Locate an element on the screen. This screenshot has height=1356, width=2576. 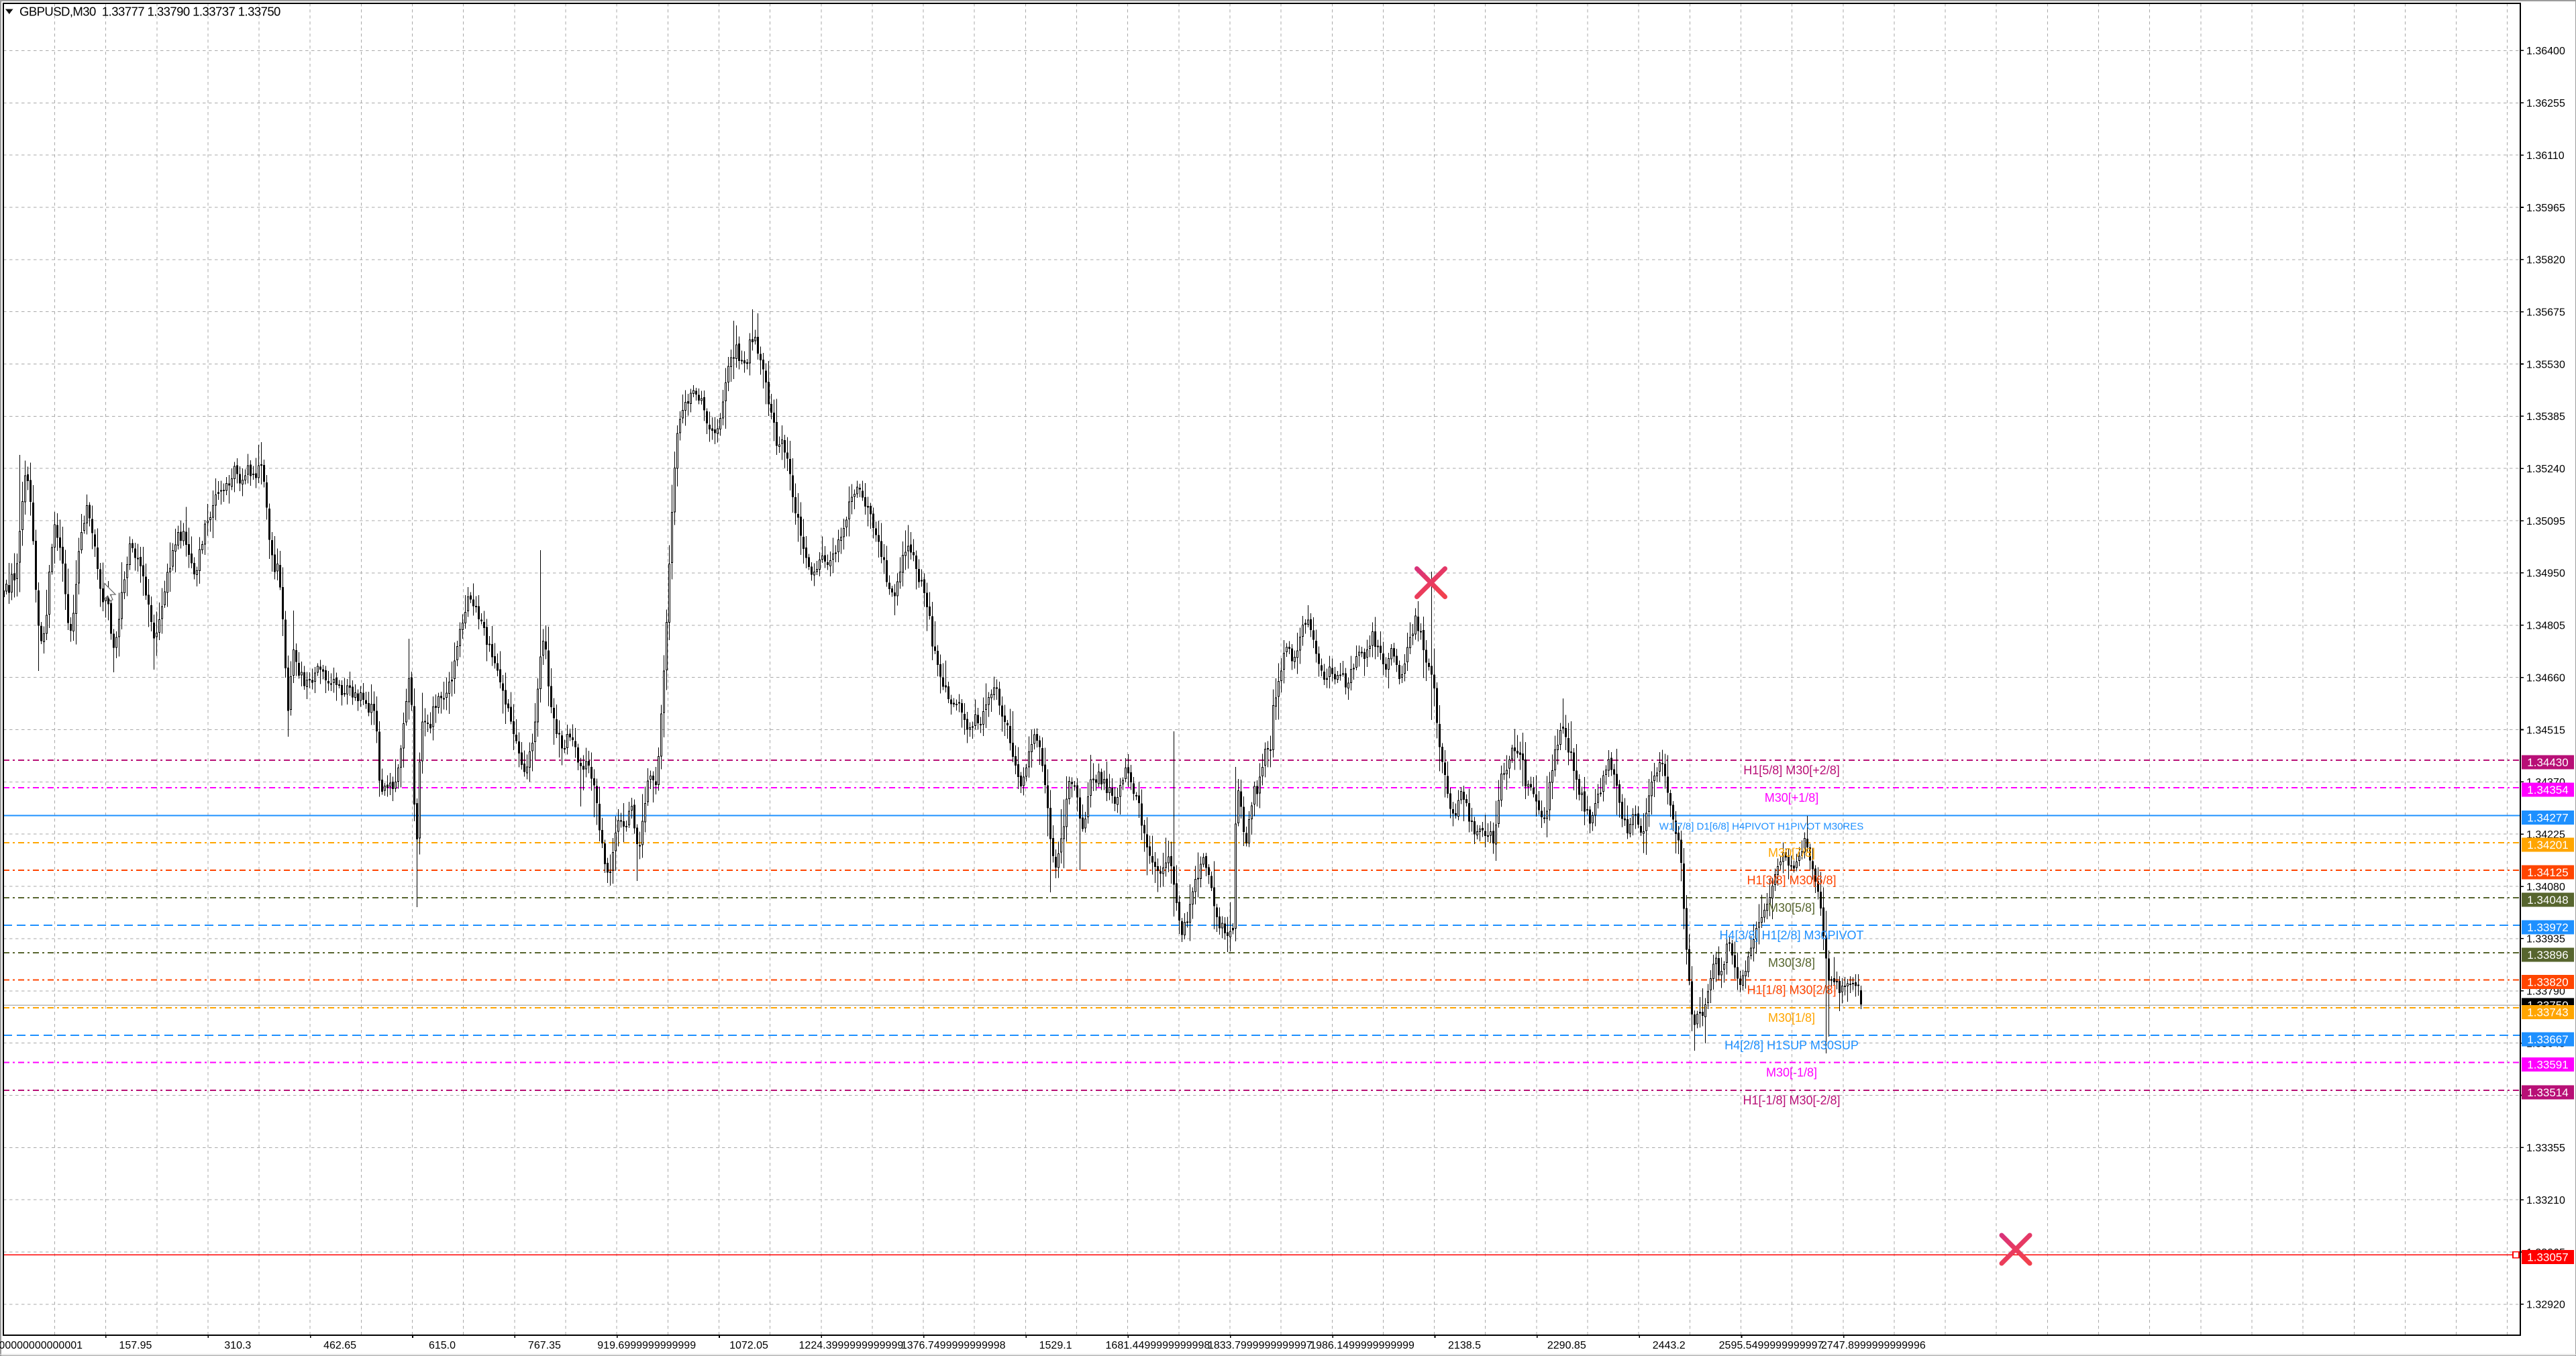
svg-text: H1[-1/8] M30[-2/8] is located at coordinates (1791, 1100).